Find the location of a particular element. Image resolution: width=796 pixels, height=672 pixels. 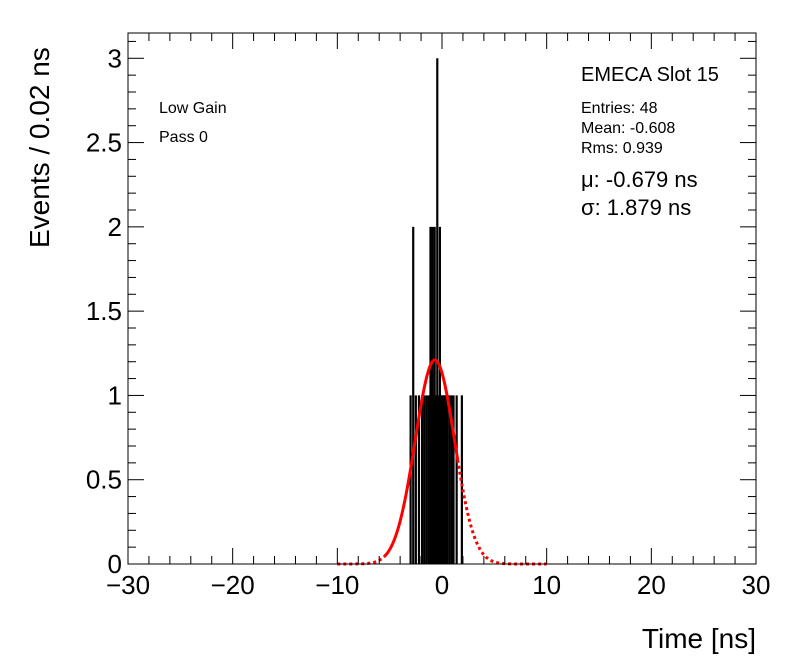

y-axis-title: Events / 0.02 ns is located at coordinates (39, 147).